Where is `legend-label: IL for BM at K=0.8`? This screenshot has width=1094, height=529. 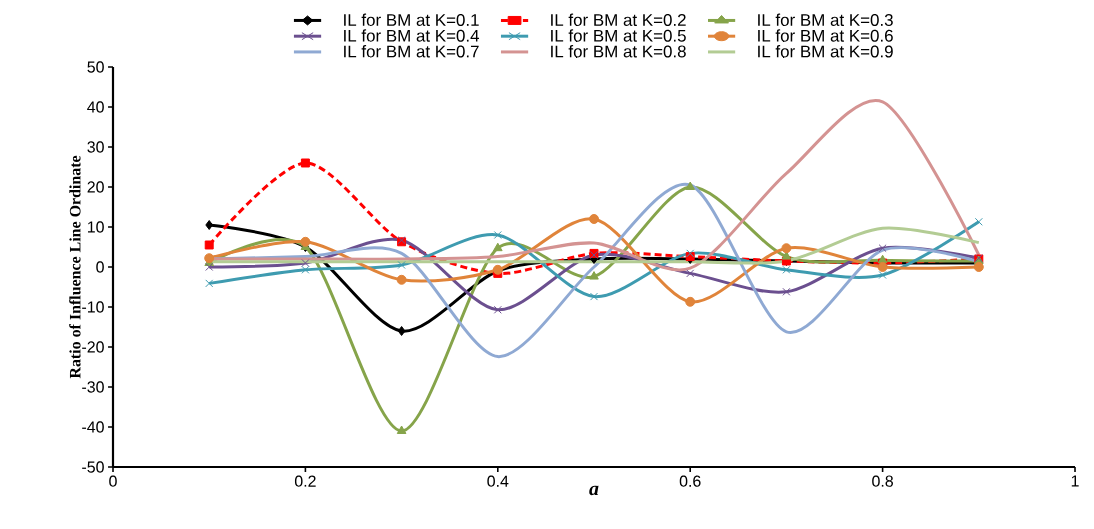
legend-label: IL for BM at K=0.8 is located at coordinates (618, 51).